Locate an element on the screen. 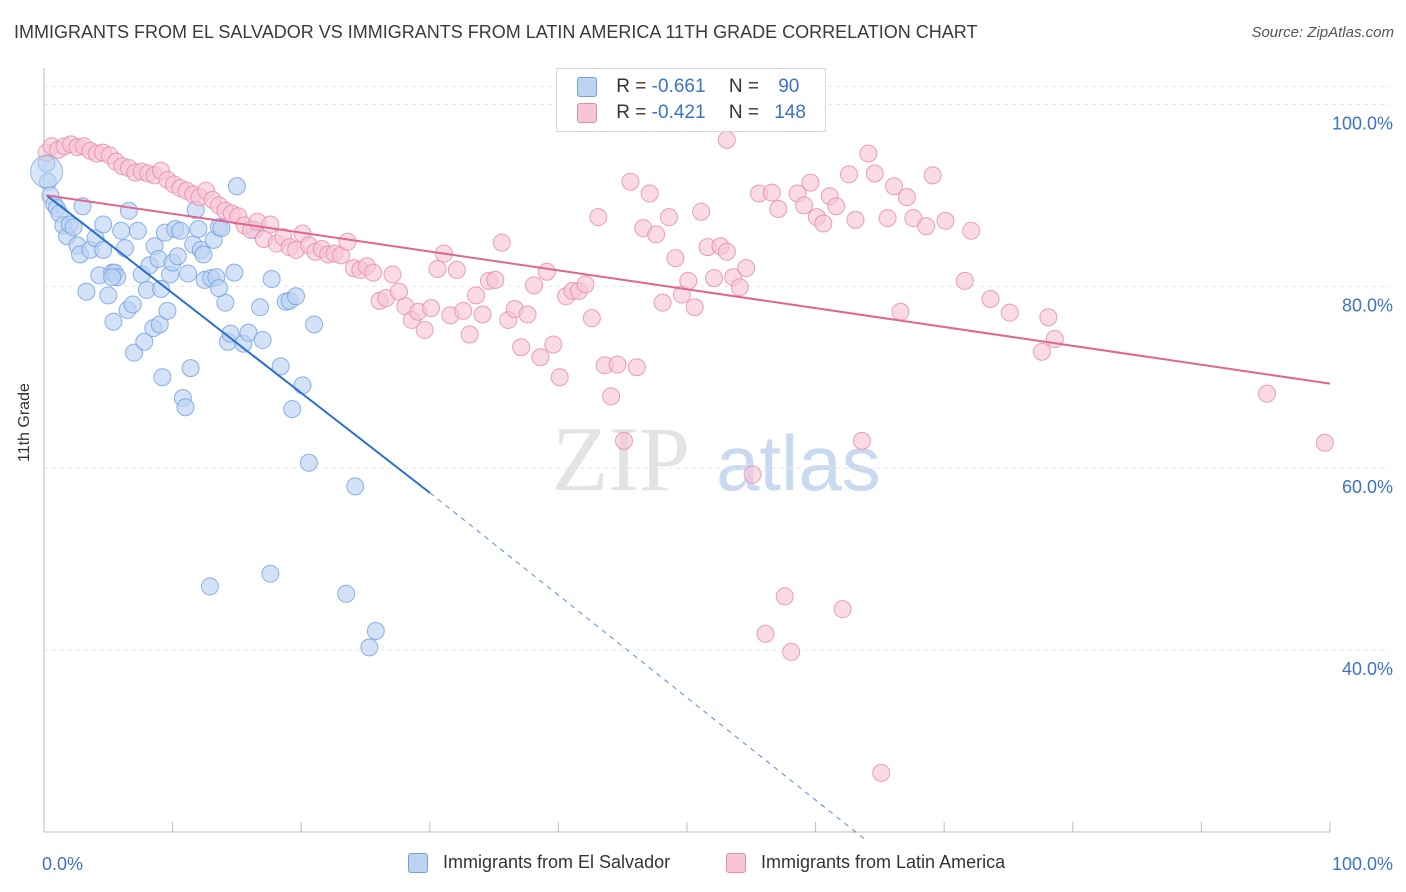 The height and width of the screenshot is (892, 1406). x-tick-label: 0.0% is located at coordinates (62, 864).